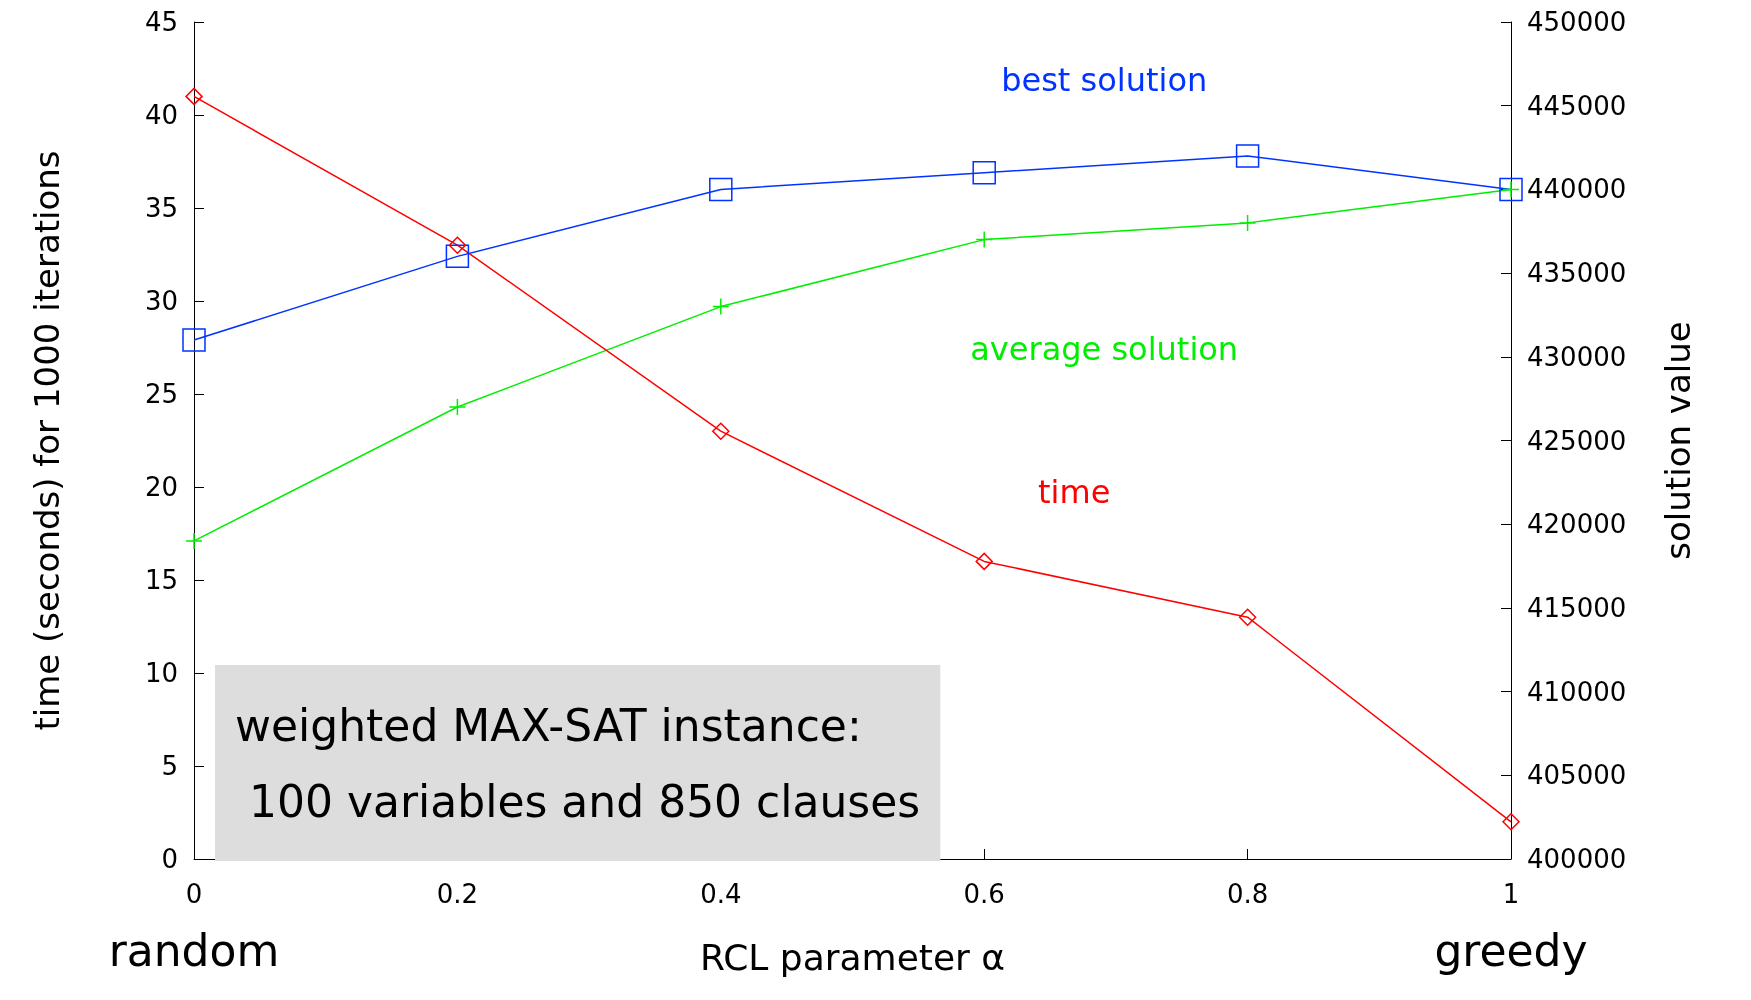 This screenshot has height=1000, width=1751. What do you see at coordinates (852, 957) in the screenshot?
I see `x-axis-title: RCL parameter α` at bounding box center [852, 957].